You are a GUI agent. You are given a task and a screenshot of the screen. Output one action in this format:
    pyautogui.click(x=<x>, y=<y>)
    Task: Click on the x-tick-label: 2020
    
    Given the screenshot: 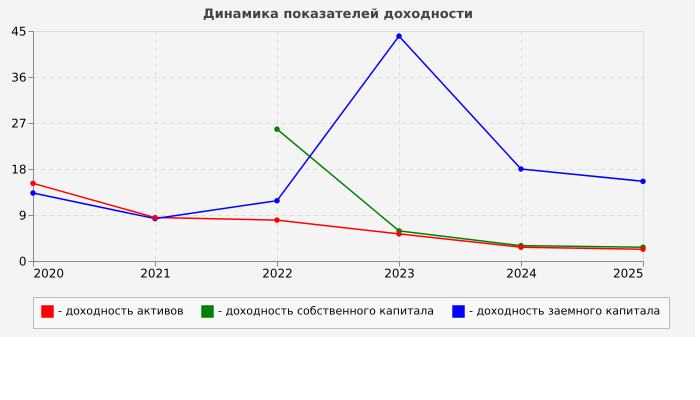 What is the action you would take?
    pyautogui.click(x=49, y=273)
    